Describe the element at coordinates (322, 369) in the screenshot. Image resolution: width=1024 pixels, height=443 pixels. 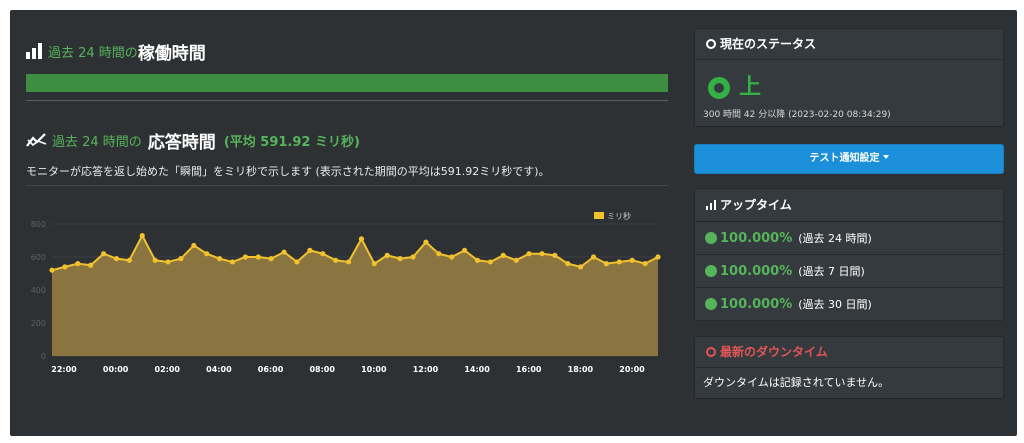
I see `x-tick-label: 08:00` at that location.